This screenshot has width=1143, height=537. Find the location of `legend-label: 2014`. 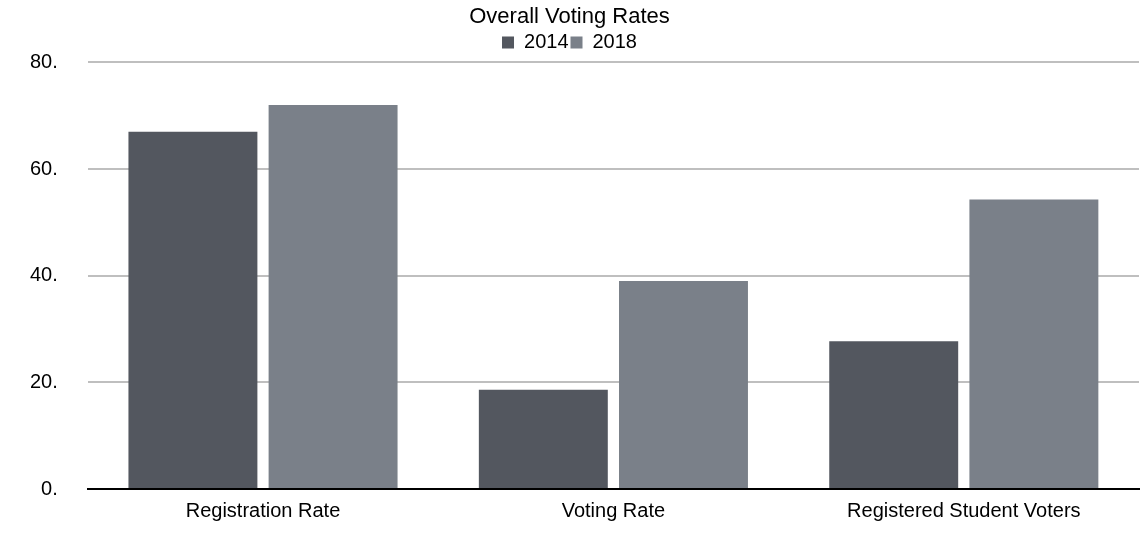

legend-label: 2014 is located at coordinates (546, 40).